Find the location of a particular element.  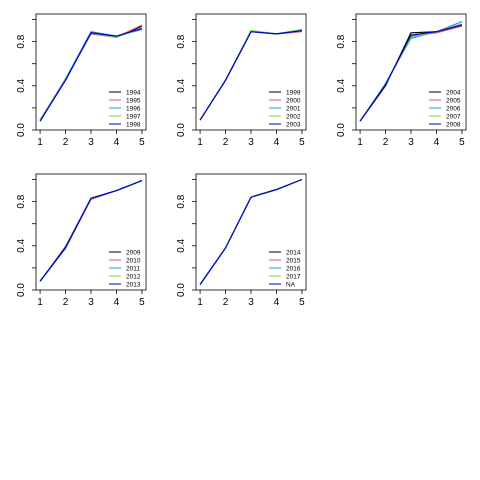

legend-label: 1998 is located at coordinates (133, 124).